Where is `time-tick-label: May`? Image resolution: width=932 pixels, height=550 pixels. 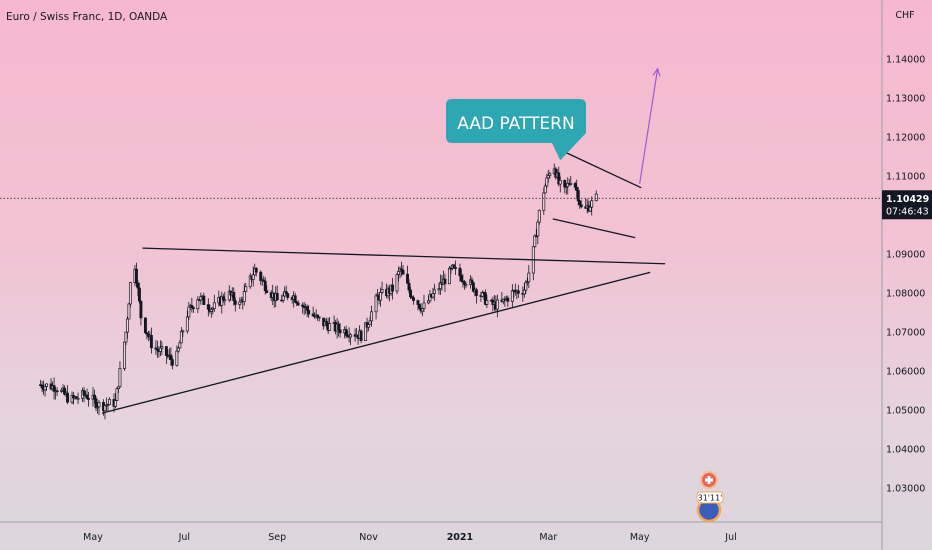
time-tick-label: May is located at coordinates (640, 537).